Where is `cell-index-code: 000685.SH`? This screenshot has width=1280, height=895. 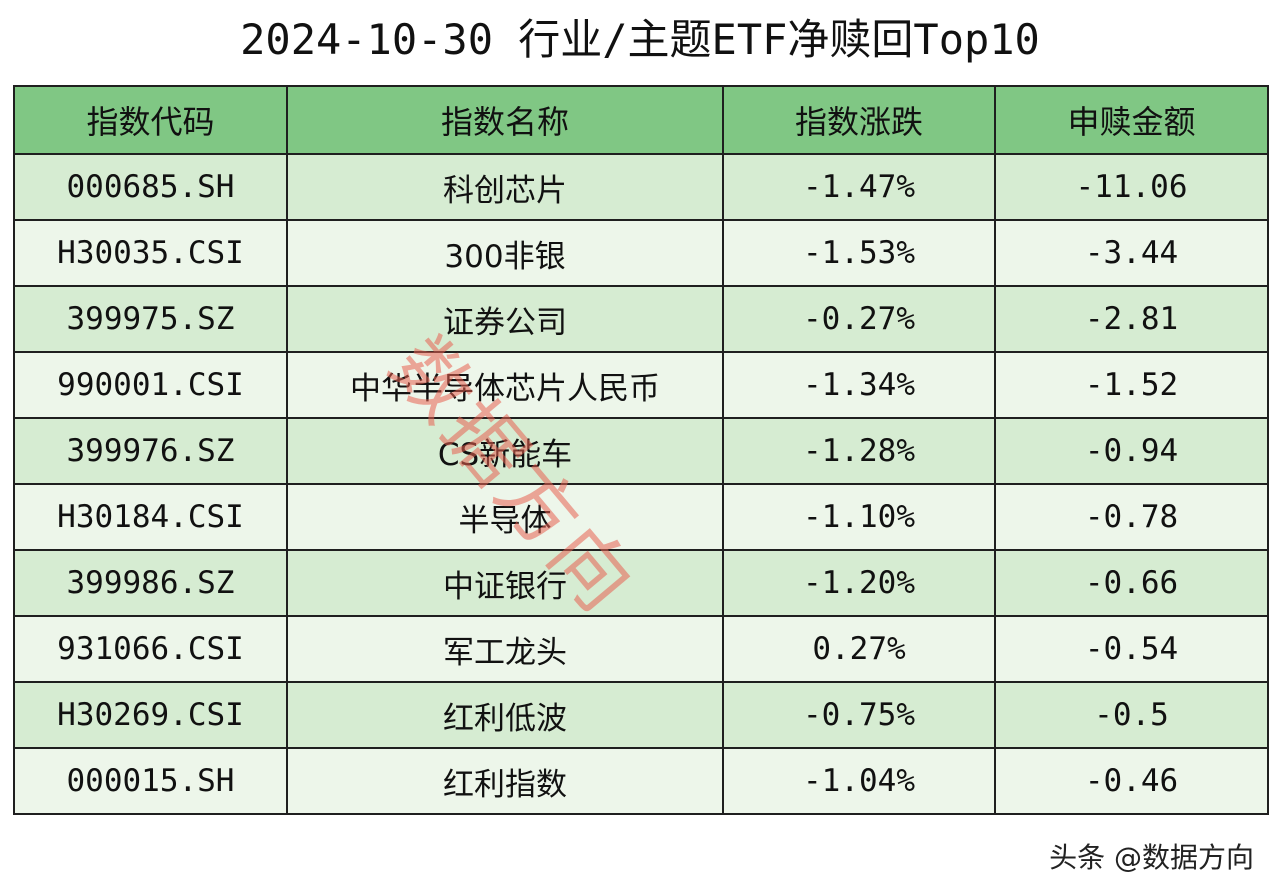
cell-index-code: 000685.SH is located at coordinates (150, 187).